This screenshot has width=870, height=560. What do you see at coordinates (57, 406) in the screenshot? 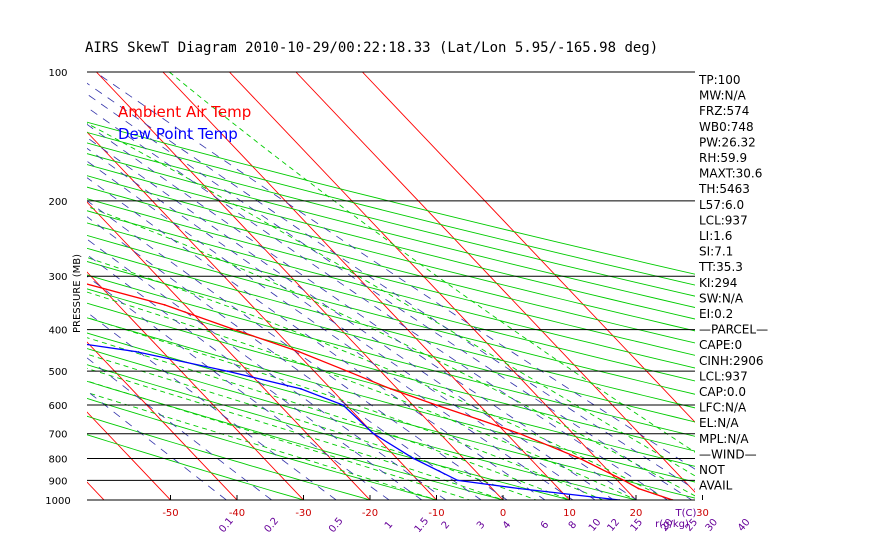
I see `pressure-tick-label: 600` at bounding box center [57, 406].